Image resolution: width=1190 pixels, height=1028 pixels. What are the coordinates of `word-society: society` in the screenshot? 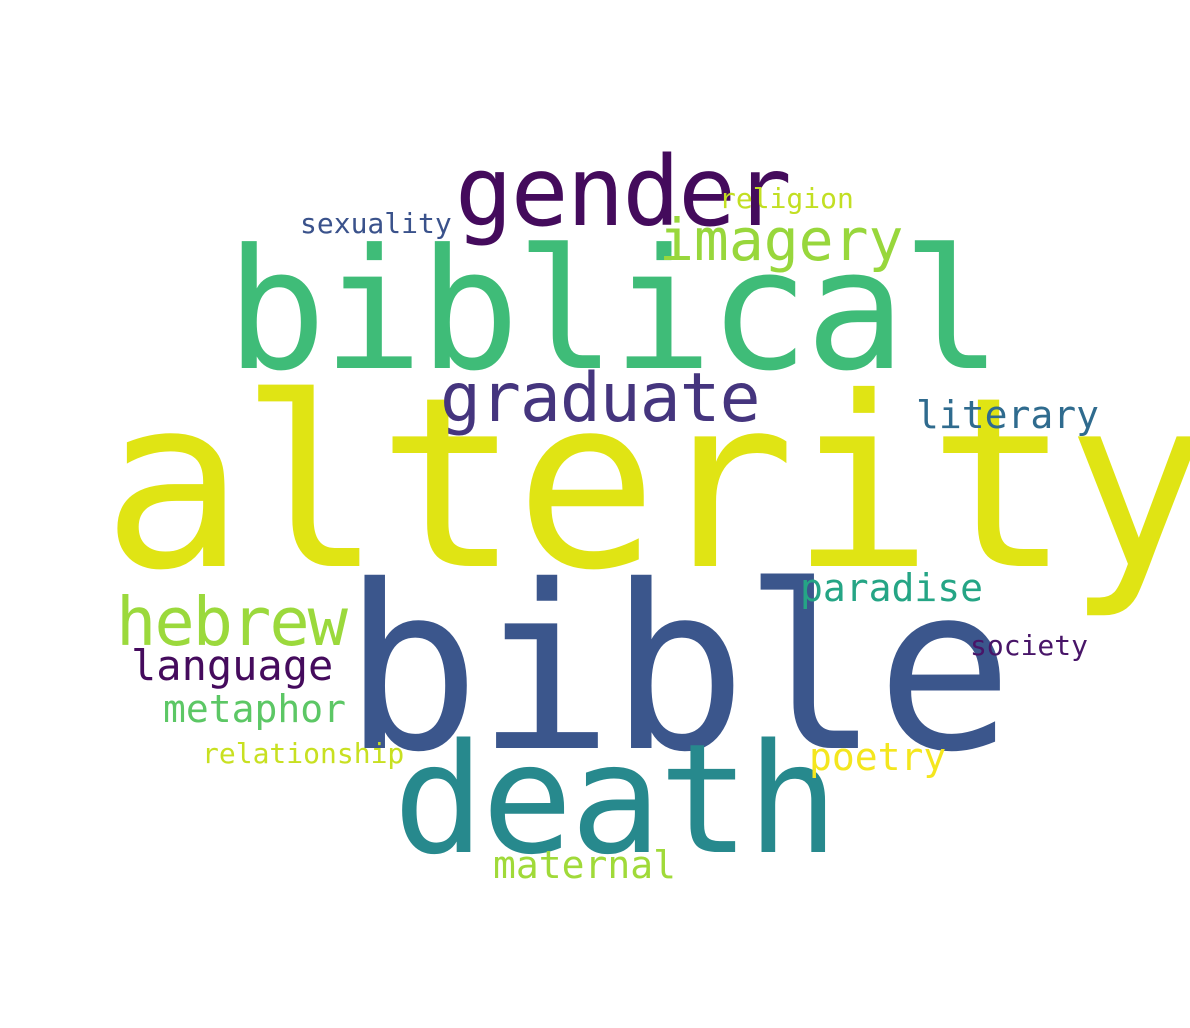 It's located at (1029, 645).